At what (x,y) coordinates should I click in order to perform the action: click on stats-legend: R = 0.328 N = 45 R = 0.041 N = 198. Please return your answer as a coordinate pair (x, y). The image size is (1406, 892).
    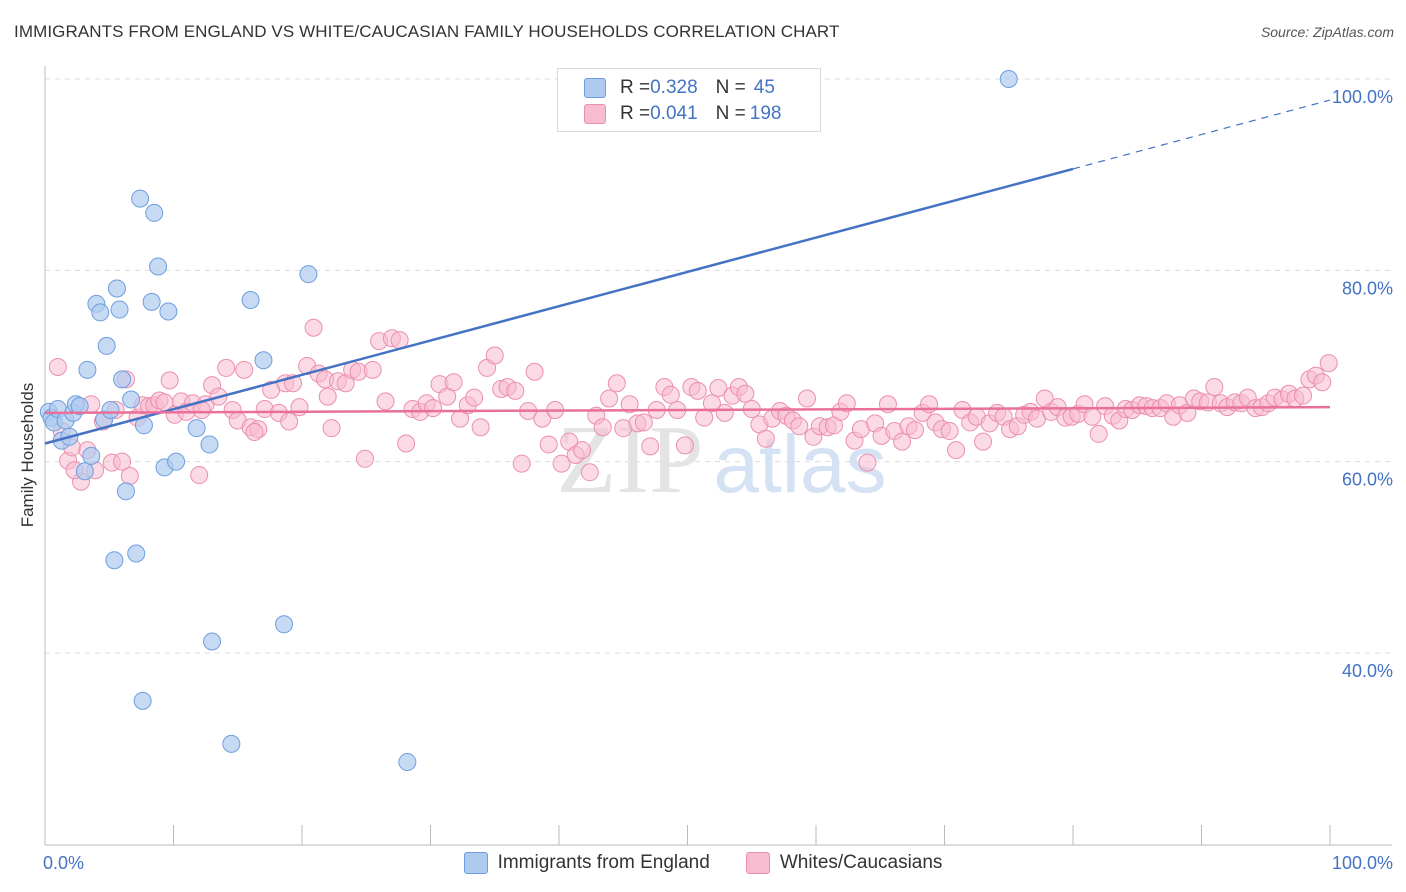
    Looking at the image, I should click on (689, 100).